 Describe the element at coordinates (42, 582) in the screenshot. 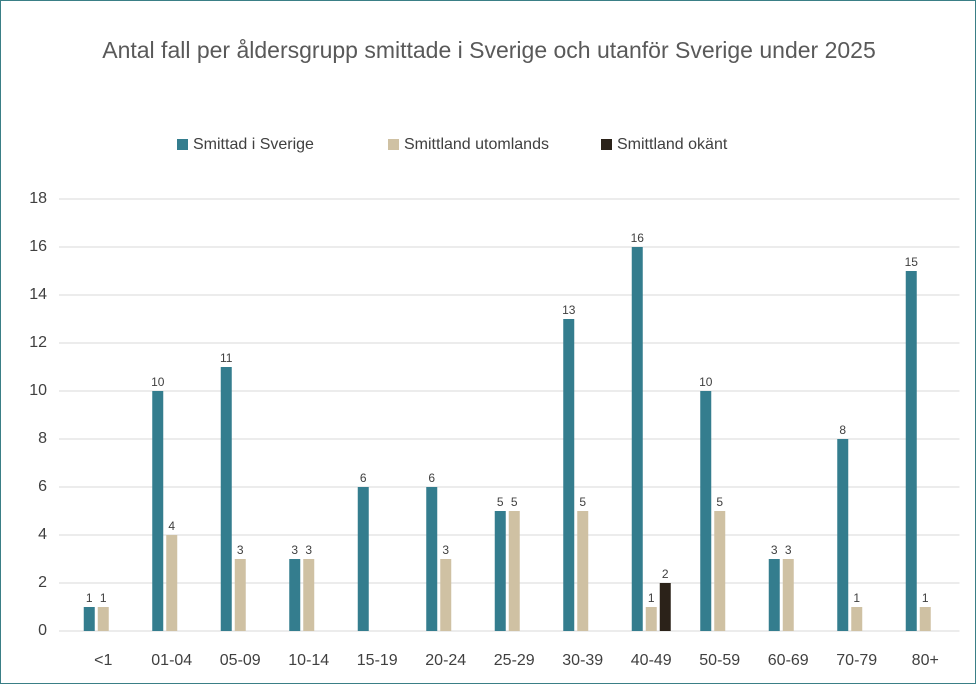

I see `y-tick-label: 2` at that location.